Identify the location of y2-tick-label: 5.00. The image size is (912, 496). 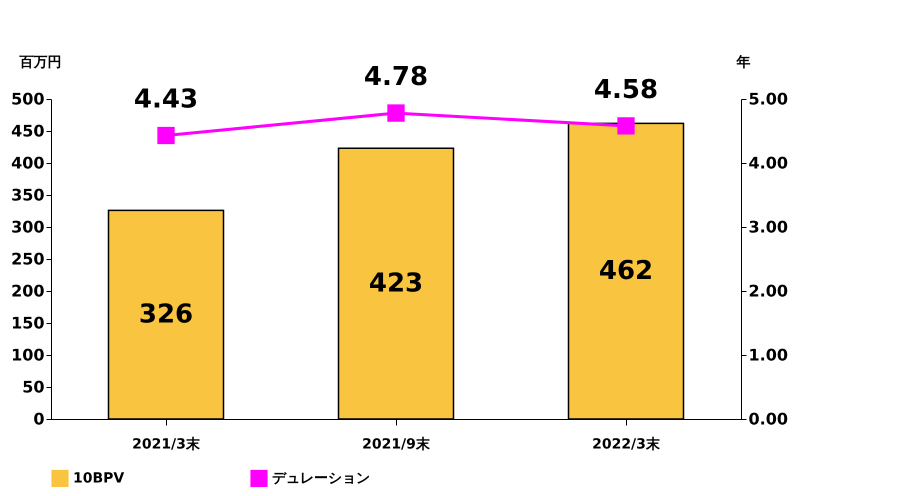
(768, 99).